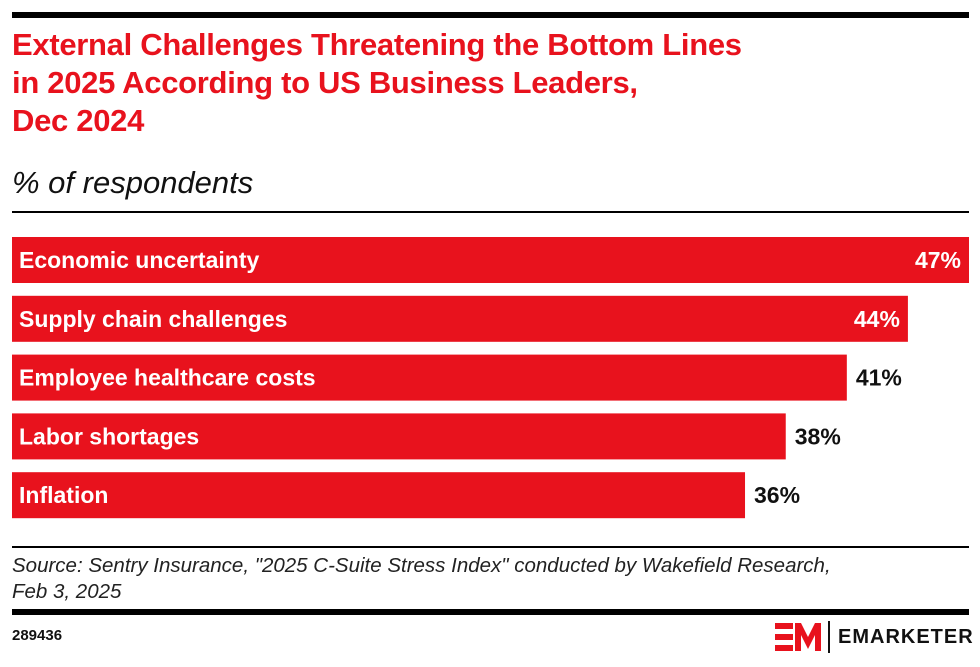 The height and width of the screenshot is (667, 980). Describe the element at coordinates (490, 612) in the screenshot. I see `bottom-rule` at that location.